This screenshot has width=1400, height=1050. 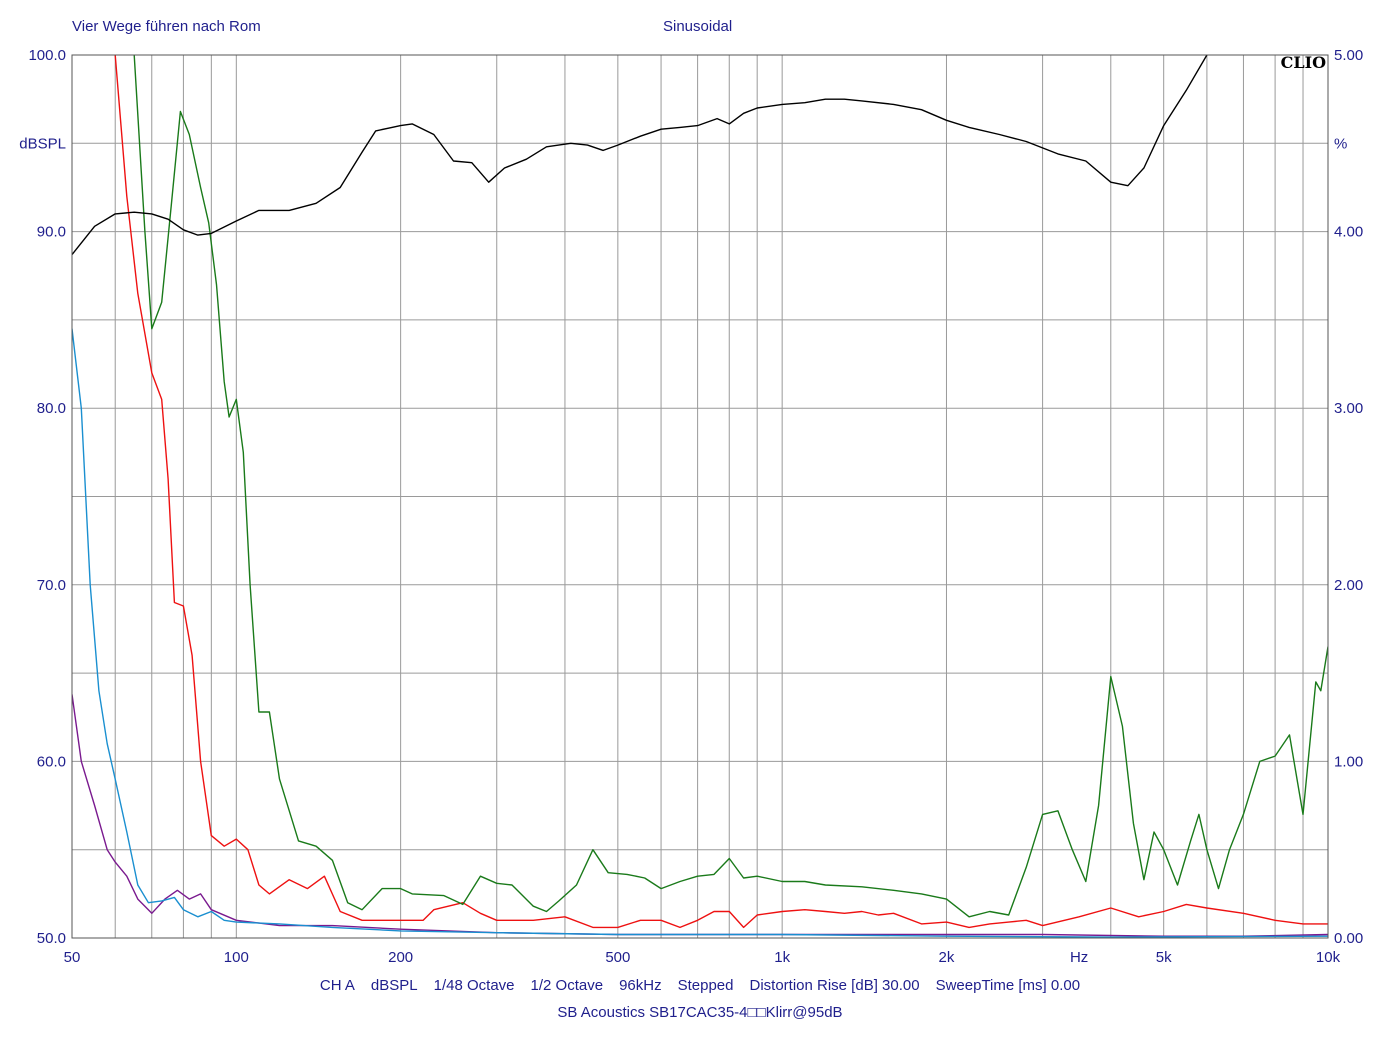 What do you see at coordinates (617, 957) in the screenshot?
I see `x-tick-label: 500` at bounding box center [617, 957].